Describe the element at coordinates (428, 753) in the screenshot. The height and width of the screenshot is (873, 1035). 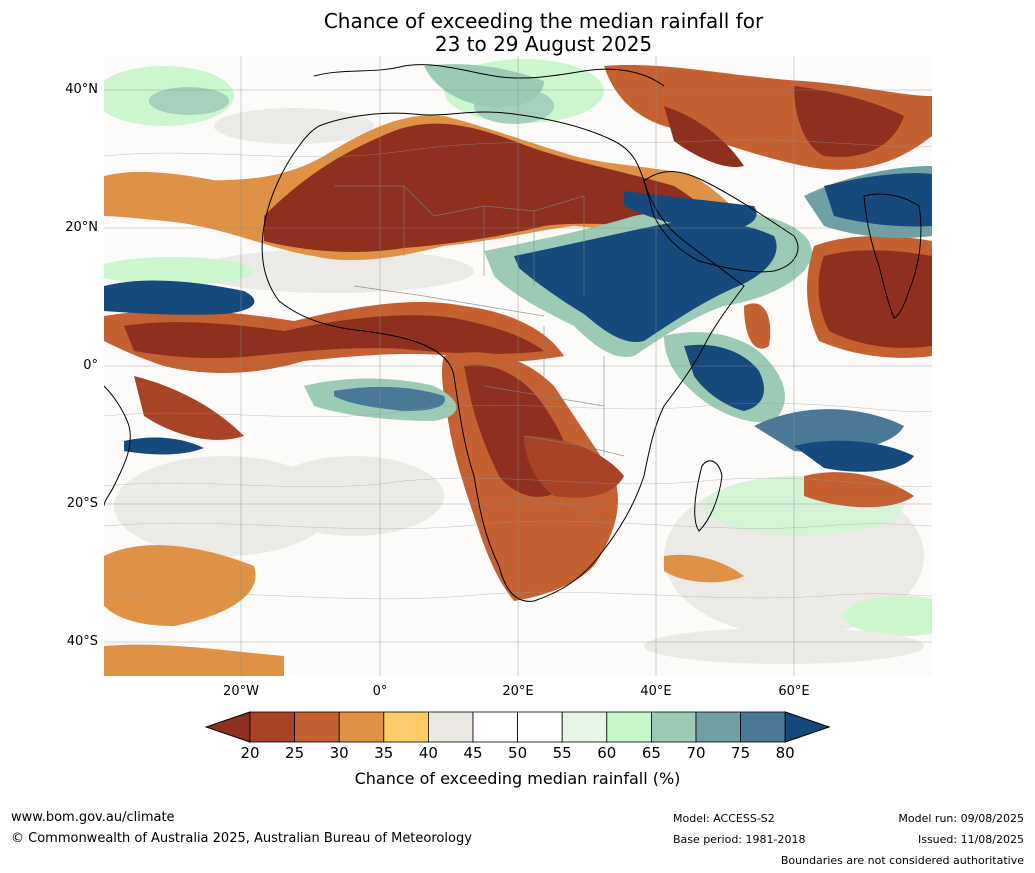
I see `colorbar-tick-label: 40` at that location.